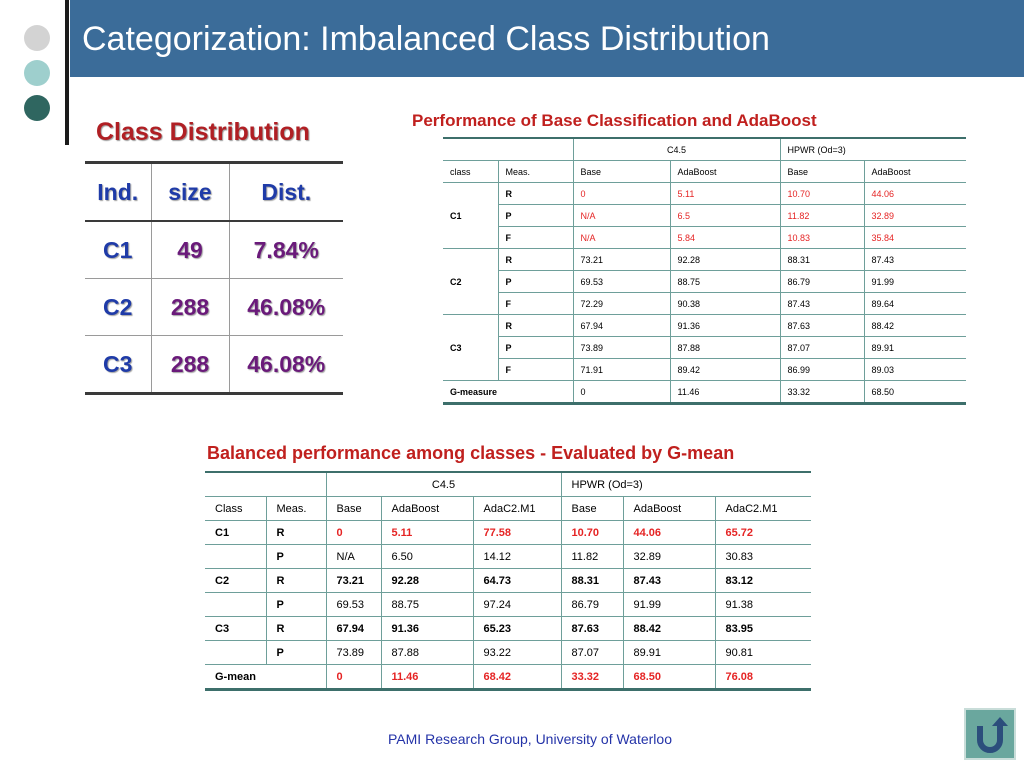 This screenshot has width=1024, height=768. Describe the element at coordinates (508, 604) in the screenshot. I see `table-row: P 69.53 88.75 97.24 86.79 91.99 91.38` at that location.